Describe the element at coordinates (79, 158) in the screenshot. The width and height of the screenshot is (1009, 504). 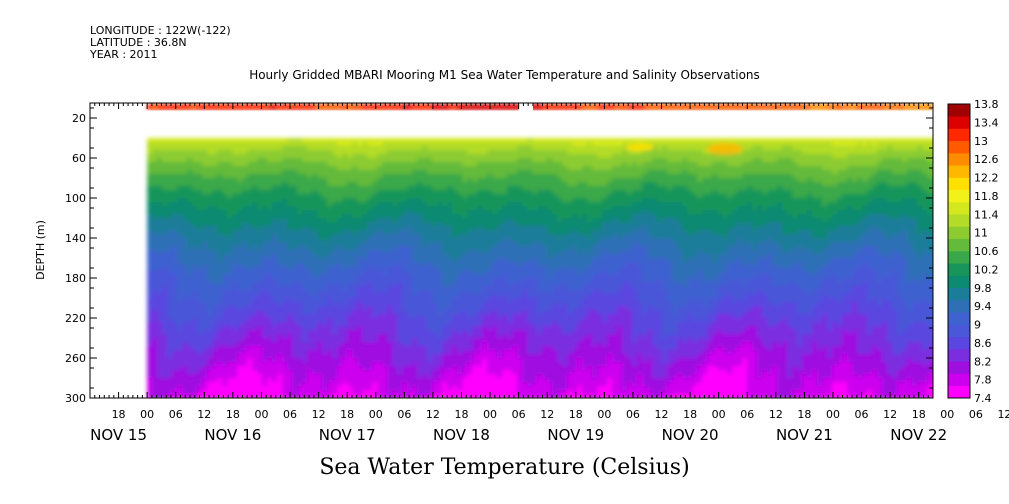
I see `y-tick-label: 60` at that location.